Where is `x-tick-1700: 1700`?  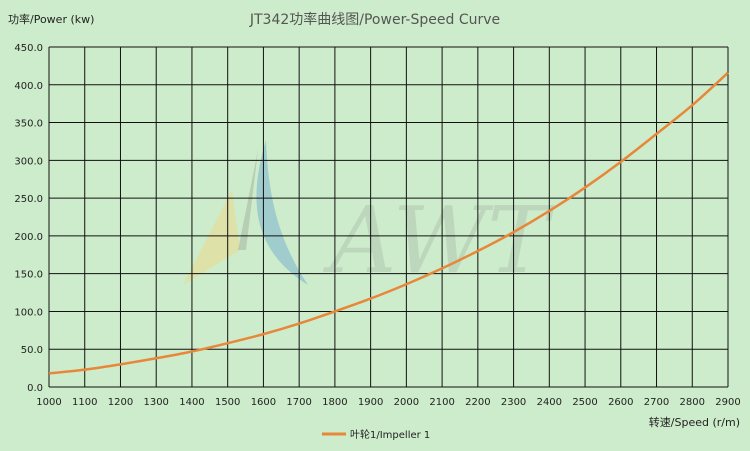
x-tick-1700: 1700 is located at coordinates (298, 402).